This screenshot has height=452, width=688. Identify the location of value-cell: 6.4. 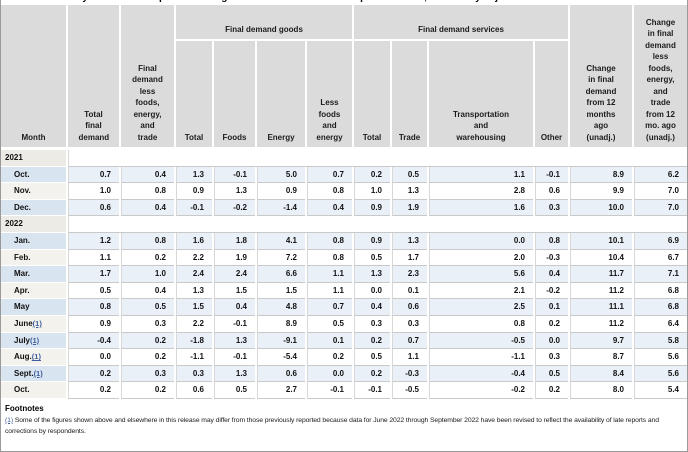
(660, 324).